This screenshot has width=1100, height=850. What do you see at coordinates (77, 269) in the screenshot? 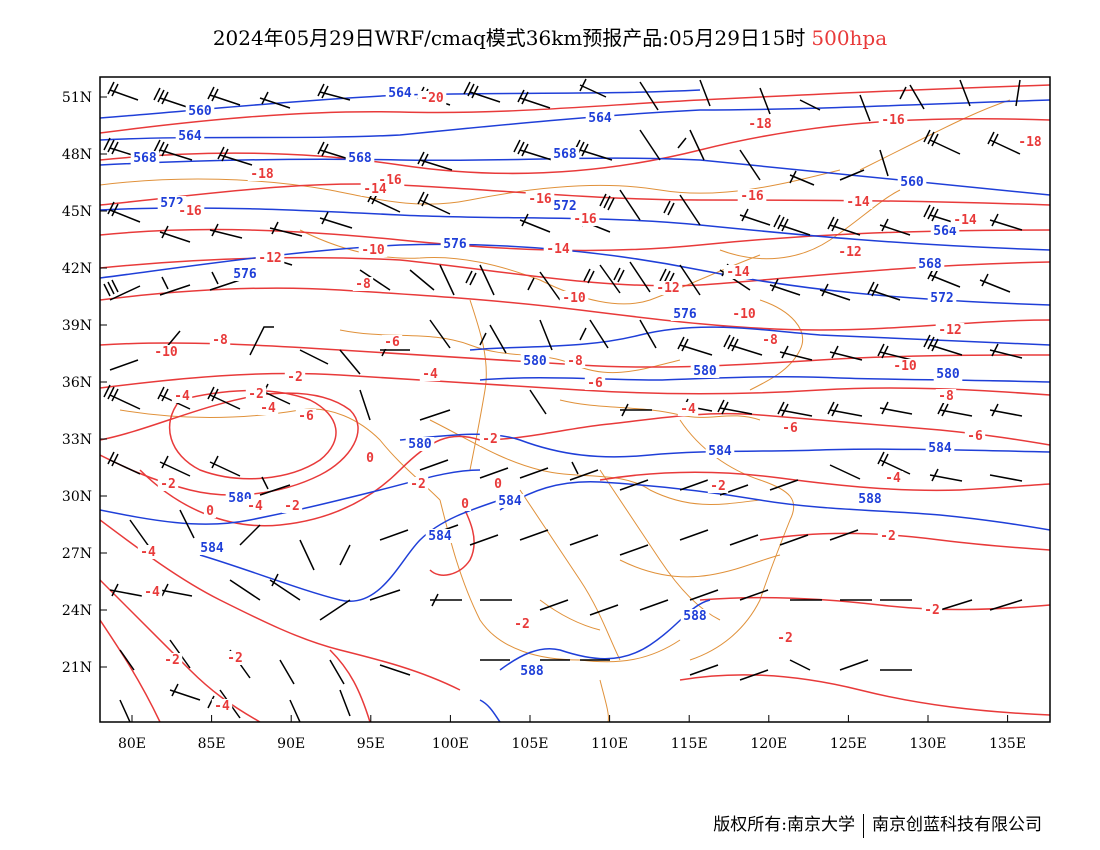
I see `lat-label: 42N` at bounding box center [77, 269].